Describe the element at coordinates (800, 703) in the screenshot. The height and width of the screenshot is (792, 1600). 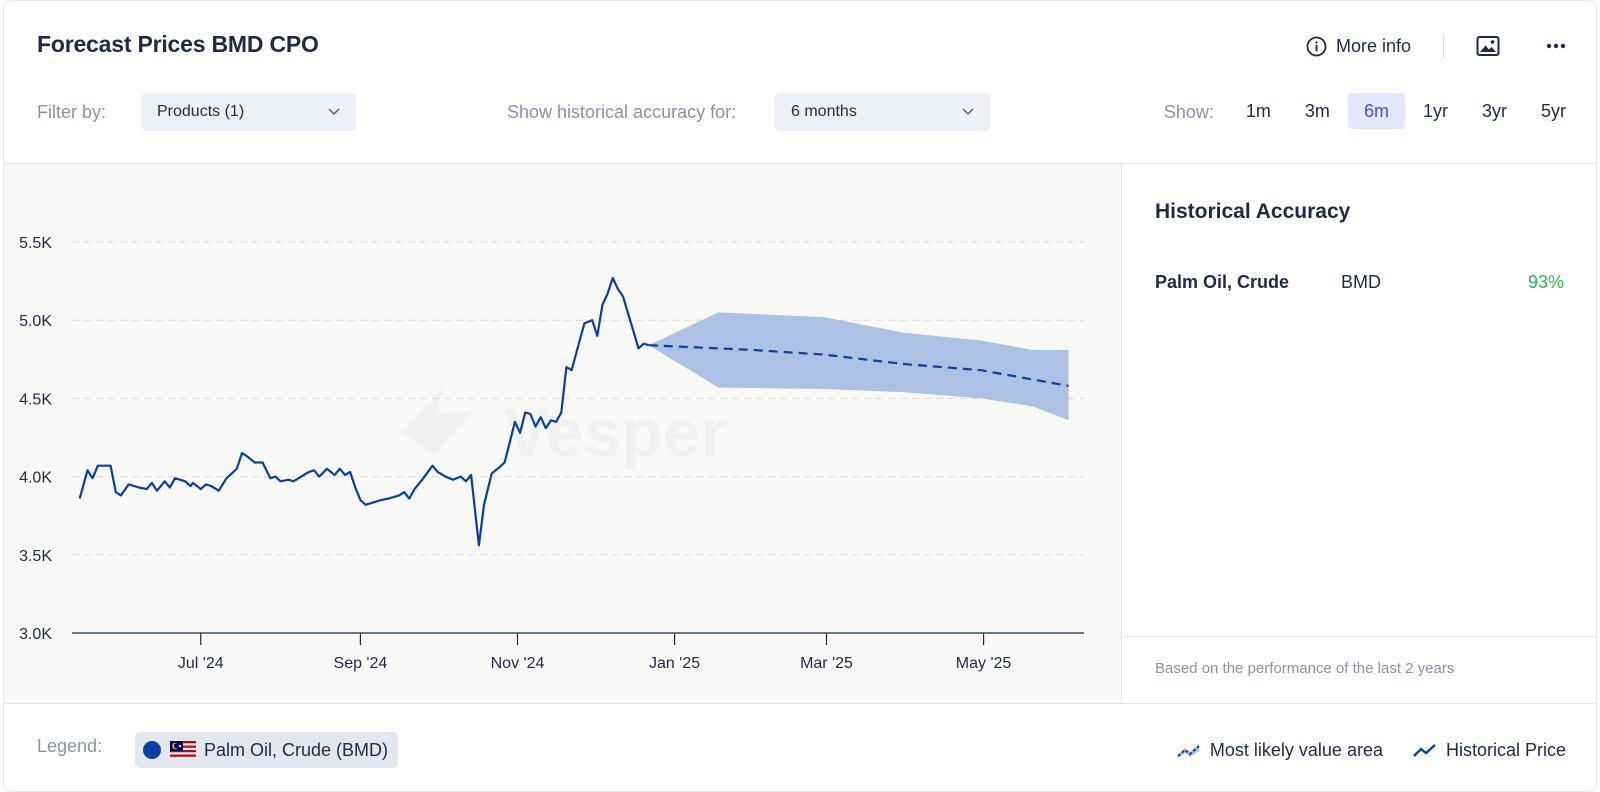
I see `legend-divider-line` at that location.